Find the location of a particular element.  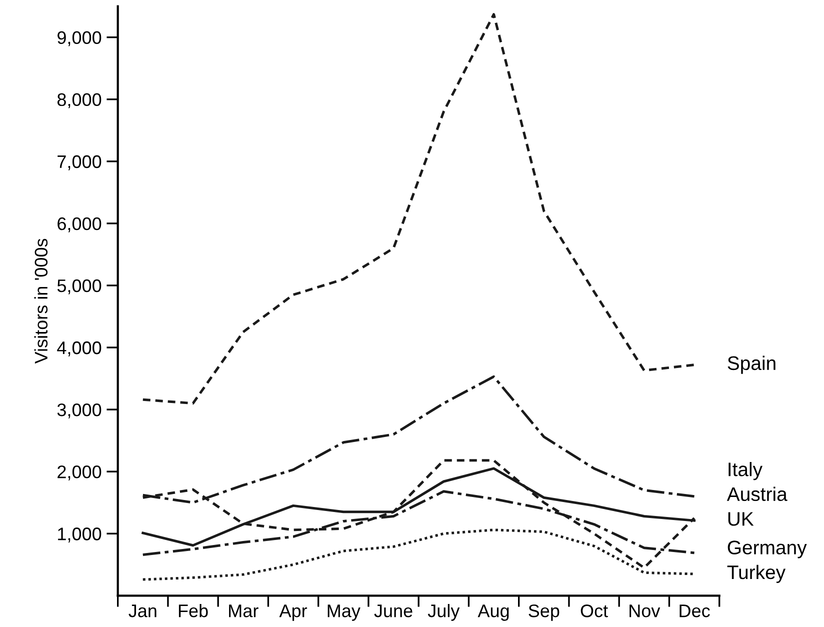

y-tick-label: 5,000 is located at coordinates (79, 286).